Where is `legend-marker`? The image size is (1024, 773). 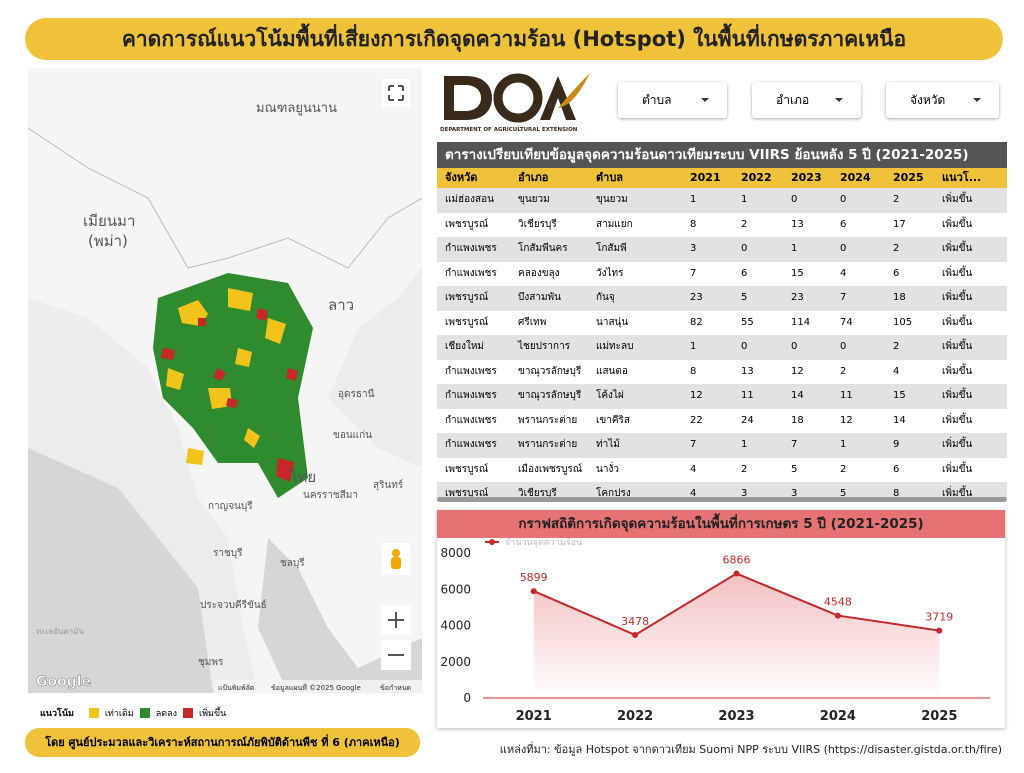
legend-marker is located at coordinates (492, 542).